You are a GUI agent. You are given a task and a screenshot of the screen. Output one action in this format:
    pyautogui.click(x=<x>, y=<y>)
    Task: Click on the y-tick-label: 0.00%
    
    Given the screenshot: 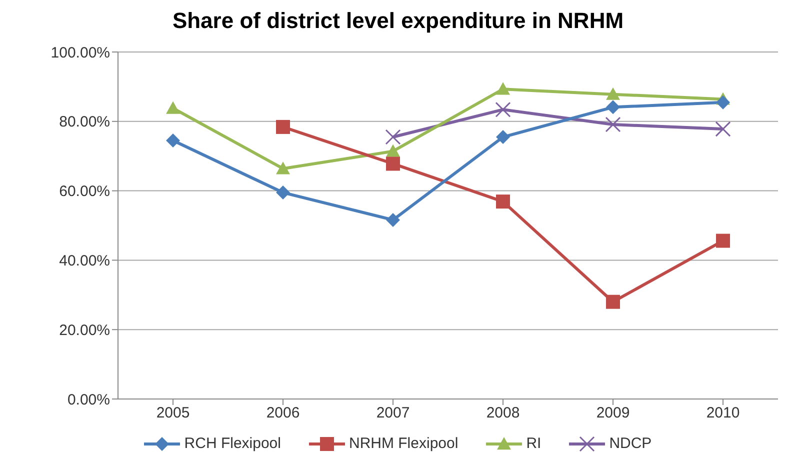 What is the action you would take?
    pyautogui.click(x=88, y=399)
    